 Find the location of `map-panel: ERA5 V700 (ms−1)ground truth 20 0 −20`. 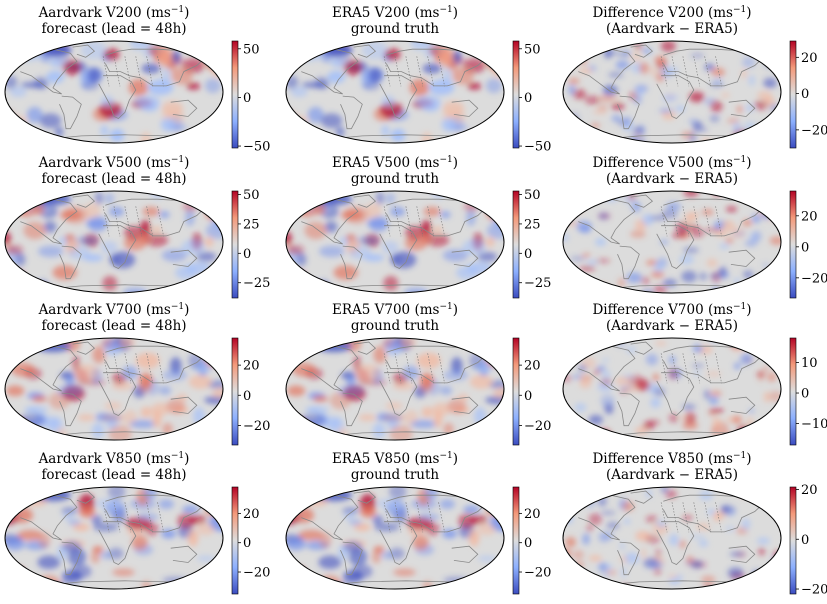

map-panel: ERA5 V700 (ms−1)ground truth 20 0 −20 is located at coordinates (418, 374).